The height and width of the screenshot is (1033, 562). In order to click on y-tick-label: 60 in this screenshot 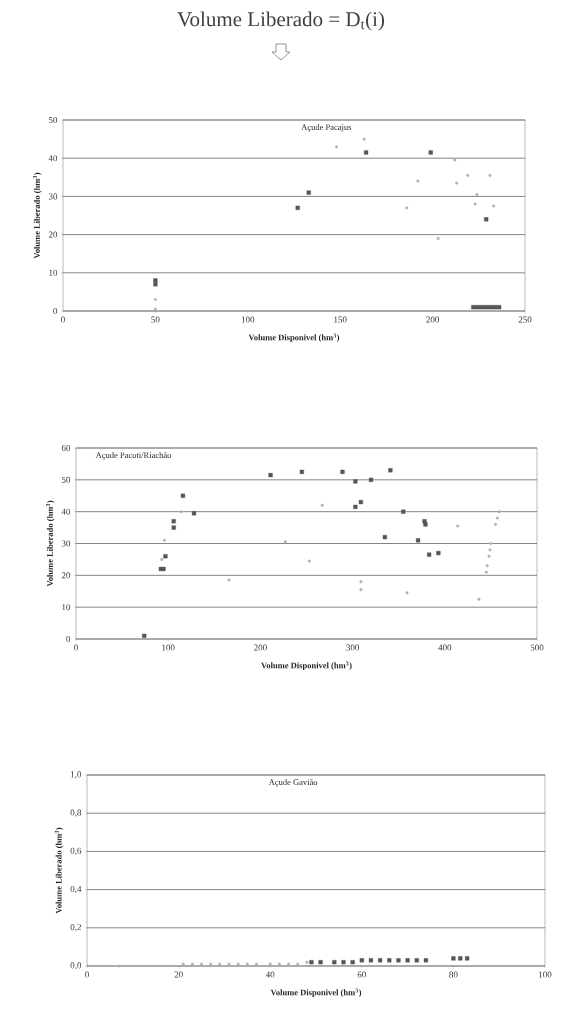, I will do `click(66, 448)`.